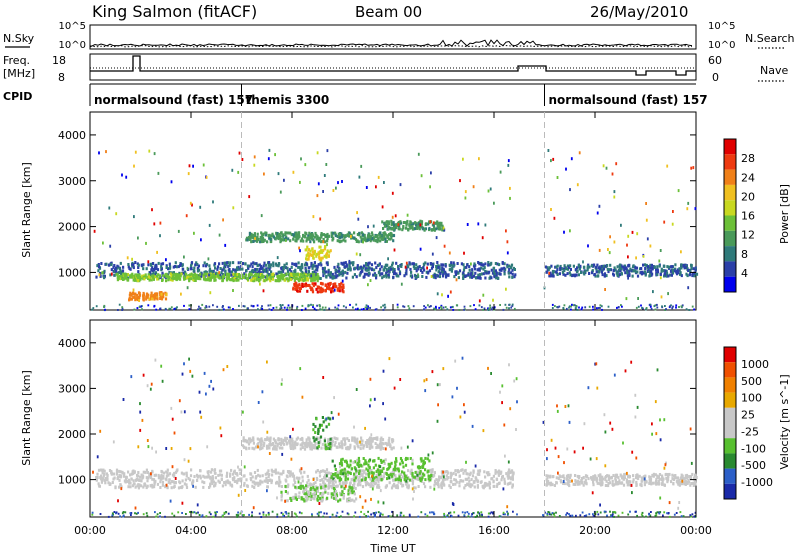  Describe the element at coordinates (730, 147) in the screenshot. I see `colorbar-segment` at that location.